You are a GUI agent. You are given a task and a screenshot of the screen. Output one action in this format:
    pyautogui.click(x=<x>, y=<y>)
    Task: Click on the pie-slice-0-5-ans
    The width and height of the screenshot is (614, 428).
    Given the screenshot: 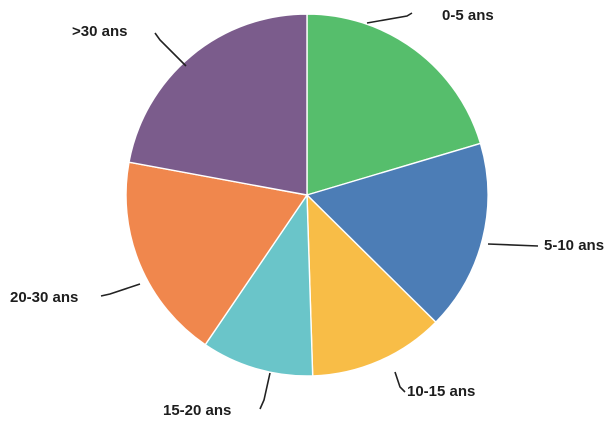 What is the action you would take?
    pyautogui.click(x=394, y=104)
    